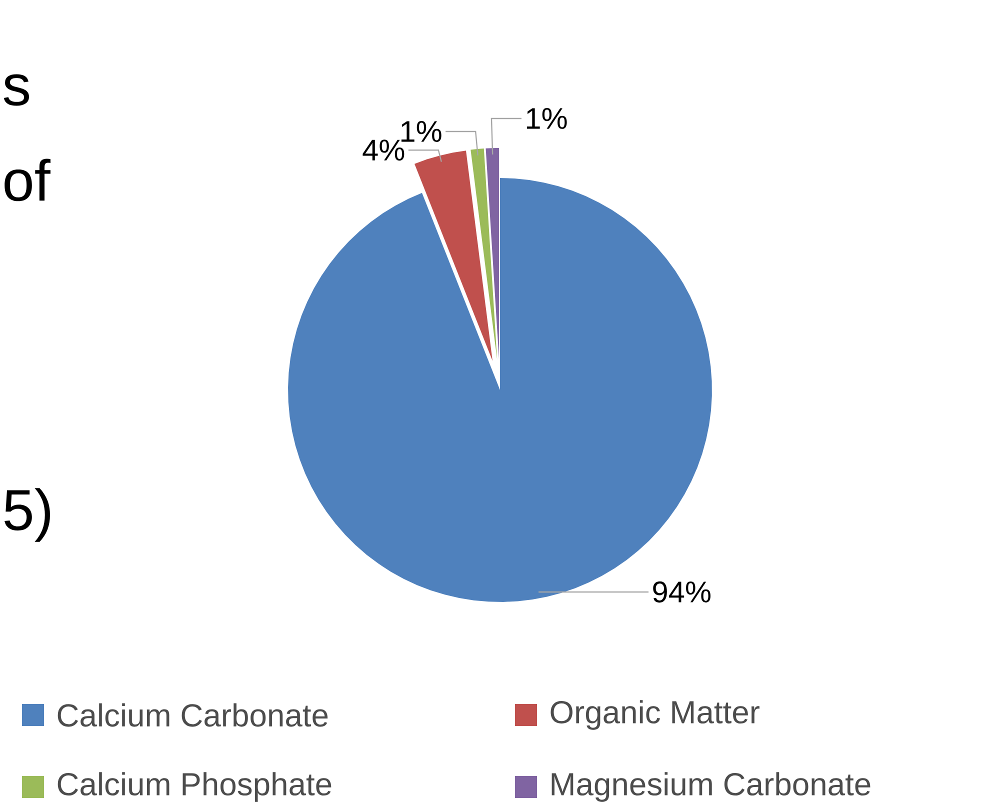 This screenshot has height=810, width=998. I want to click on text: of, so click(27, 180).